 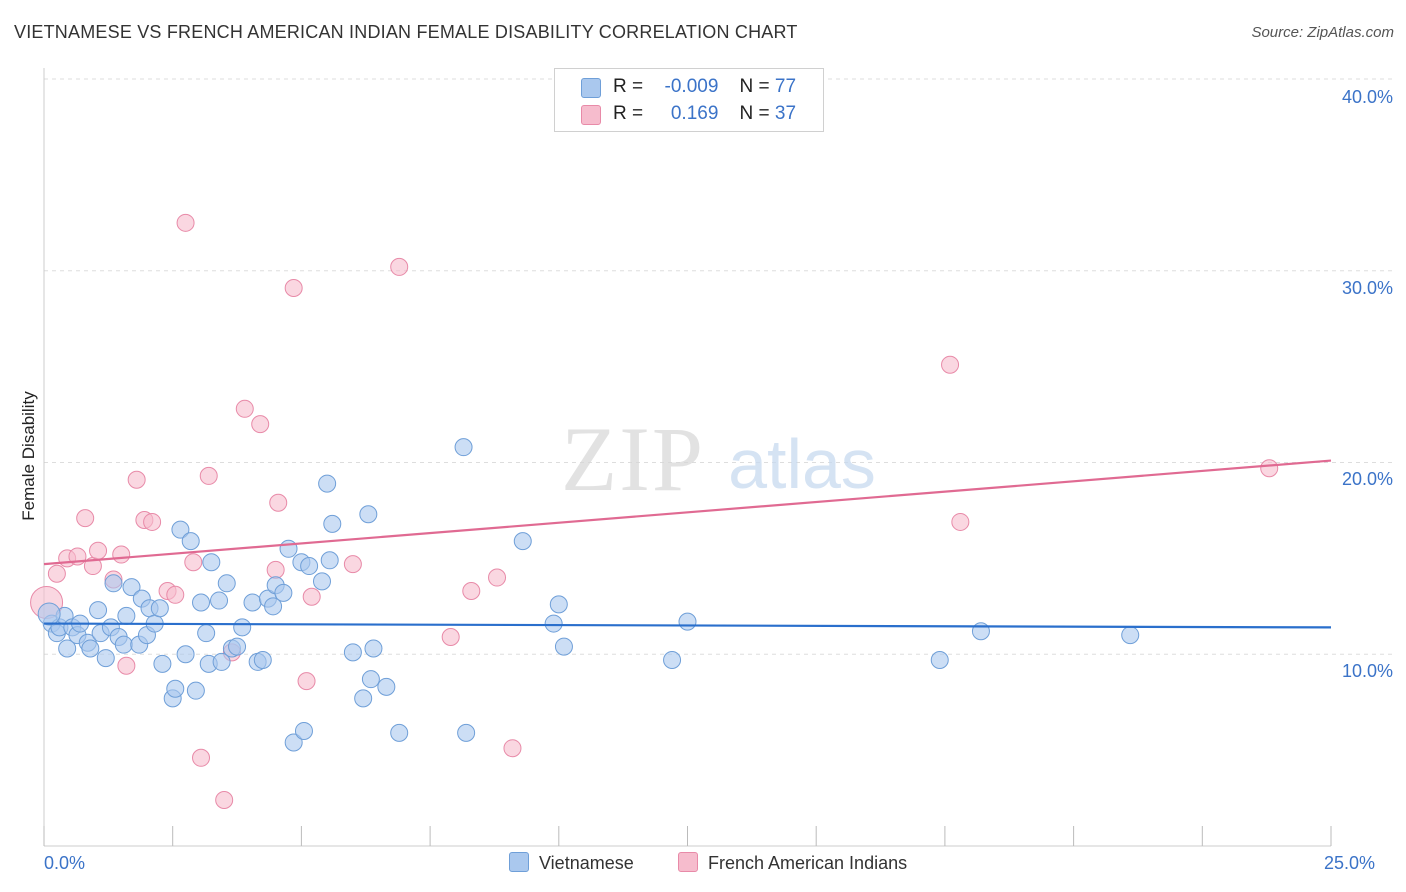 What do you see at coordinates (1367, 479) in the screenshot?
I see `y-tick-label-20: 20.0%` at bounding box center [1367, 479].